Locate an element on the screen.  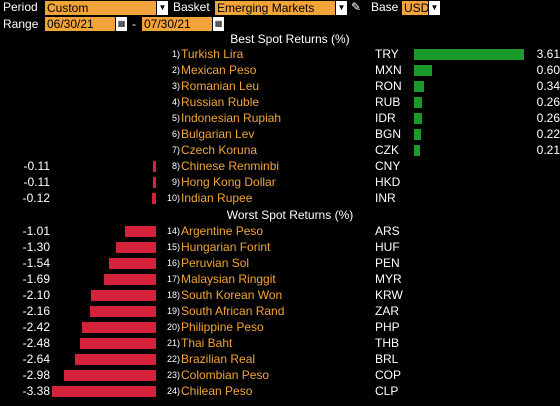
range-end-calendar-icon: ▦ is located at coordinates (218, 24).